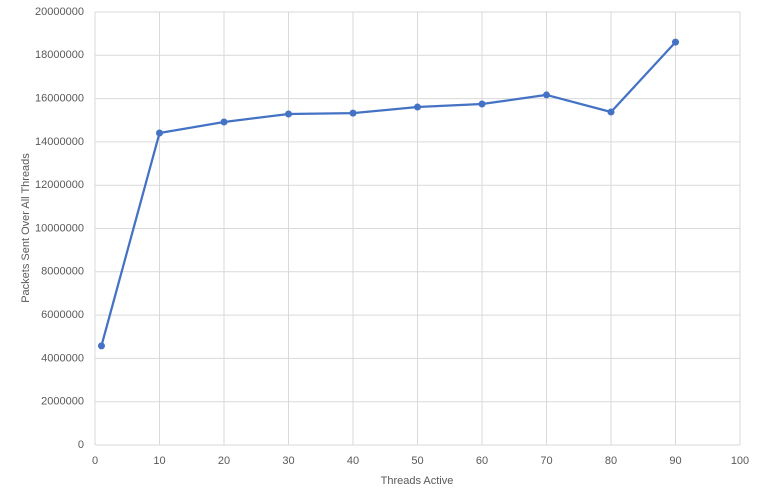 The width and height of the screenshot is (763, 499). What do you see at coordinates (62, 358) in the screenshot?
I see `y-tick-label: 4000000` at bounding box center [62, 358].